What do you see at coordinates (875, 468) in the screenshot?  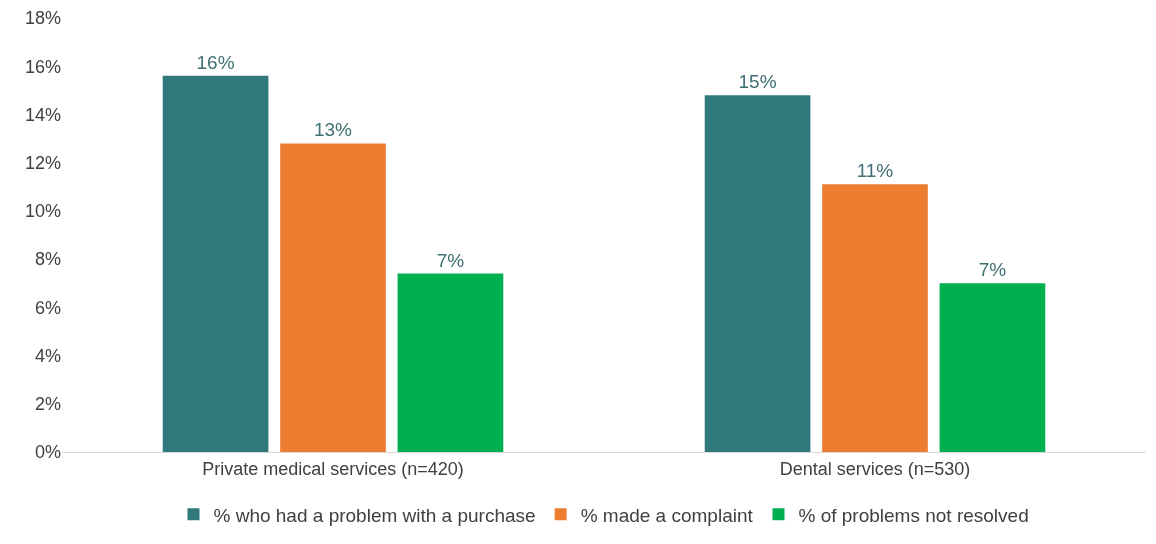 I see `x-tick-label: Dental services (n=530)` at bounding box center [875, 468].